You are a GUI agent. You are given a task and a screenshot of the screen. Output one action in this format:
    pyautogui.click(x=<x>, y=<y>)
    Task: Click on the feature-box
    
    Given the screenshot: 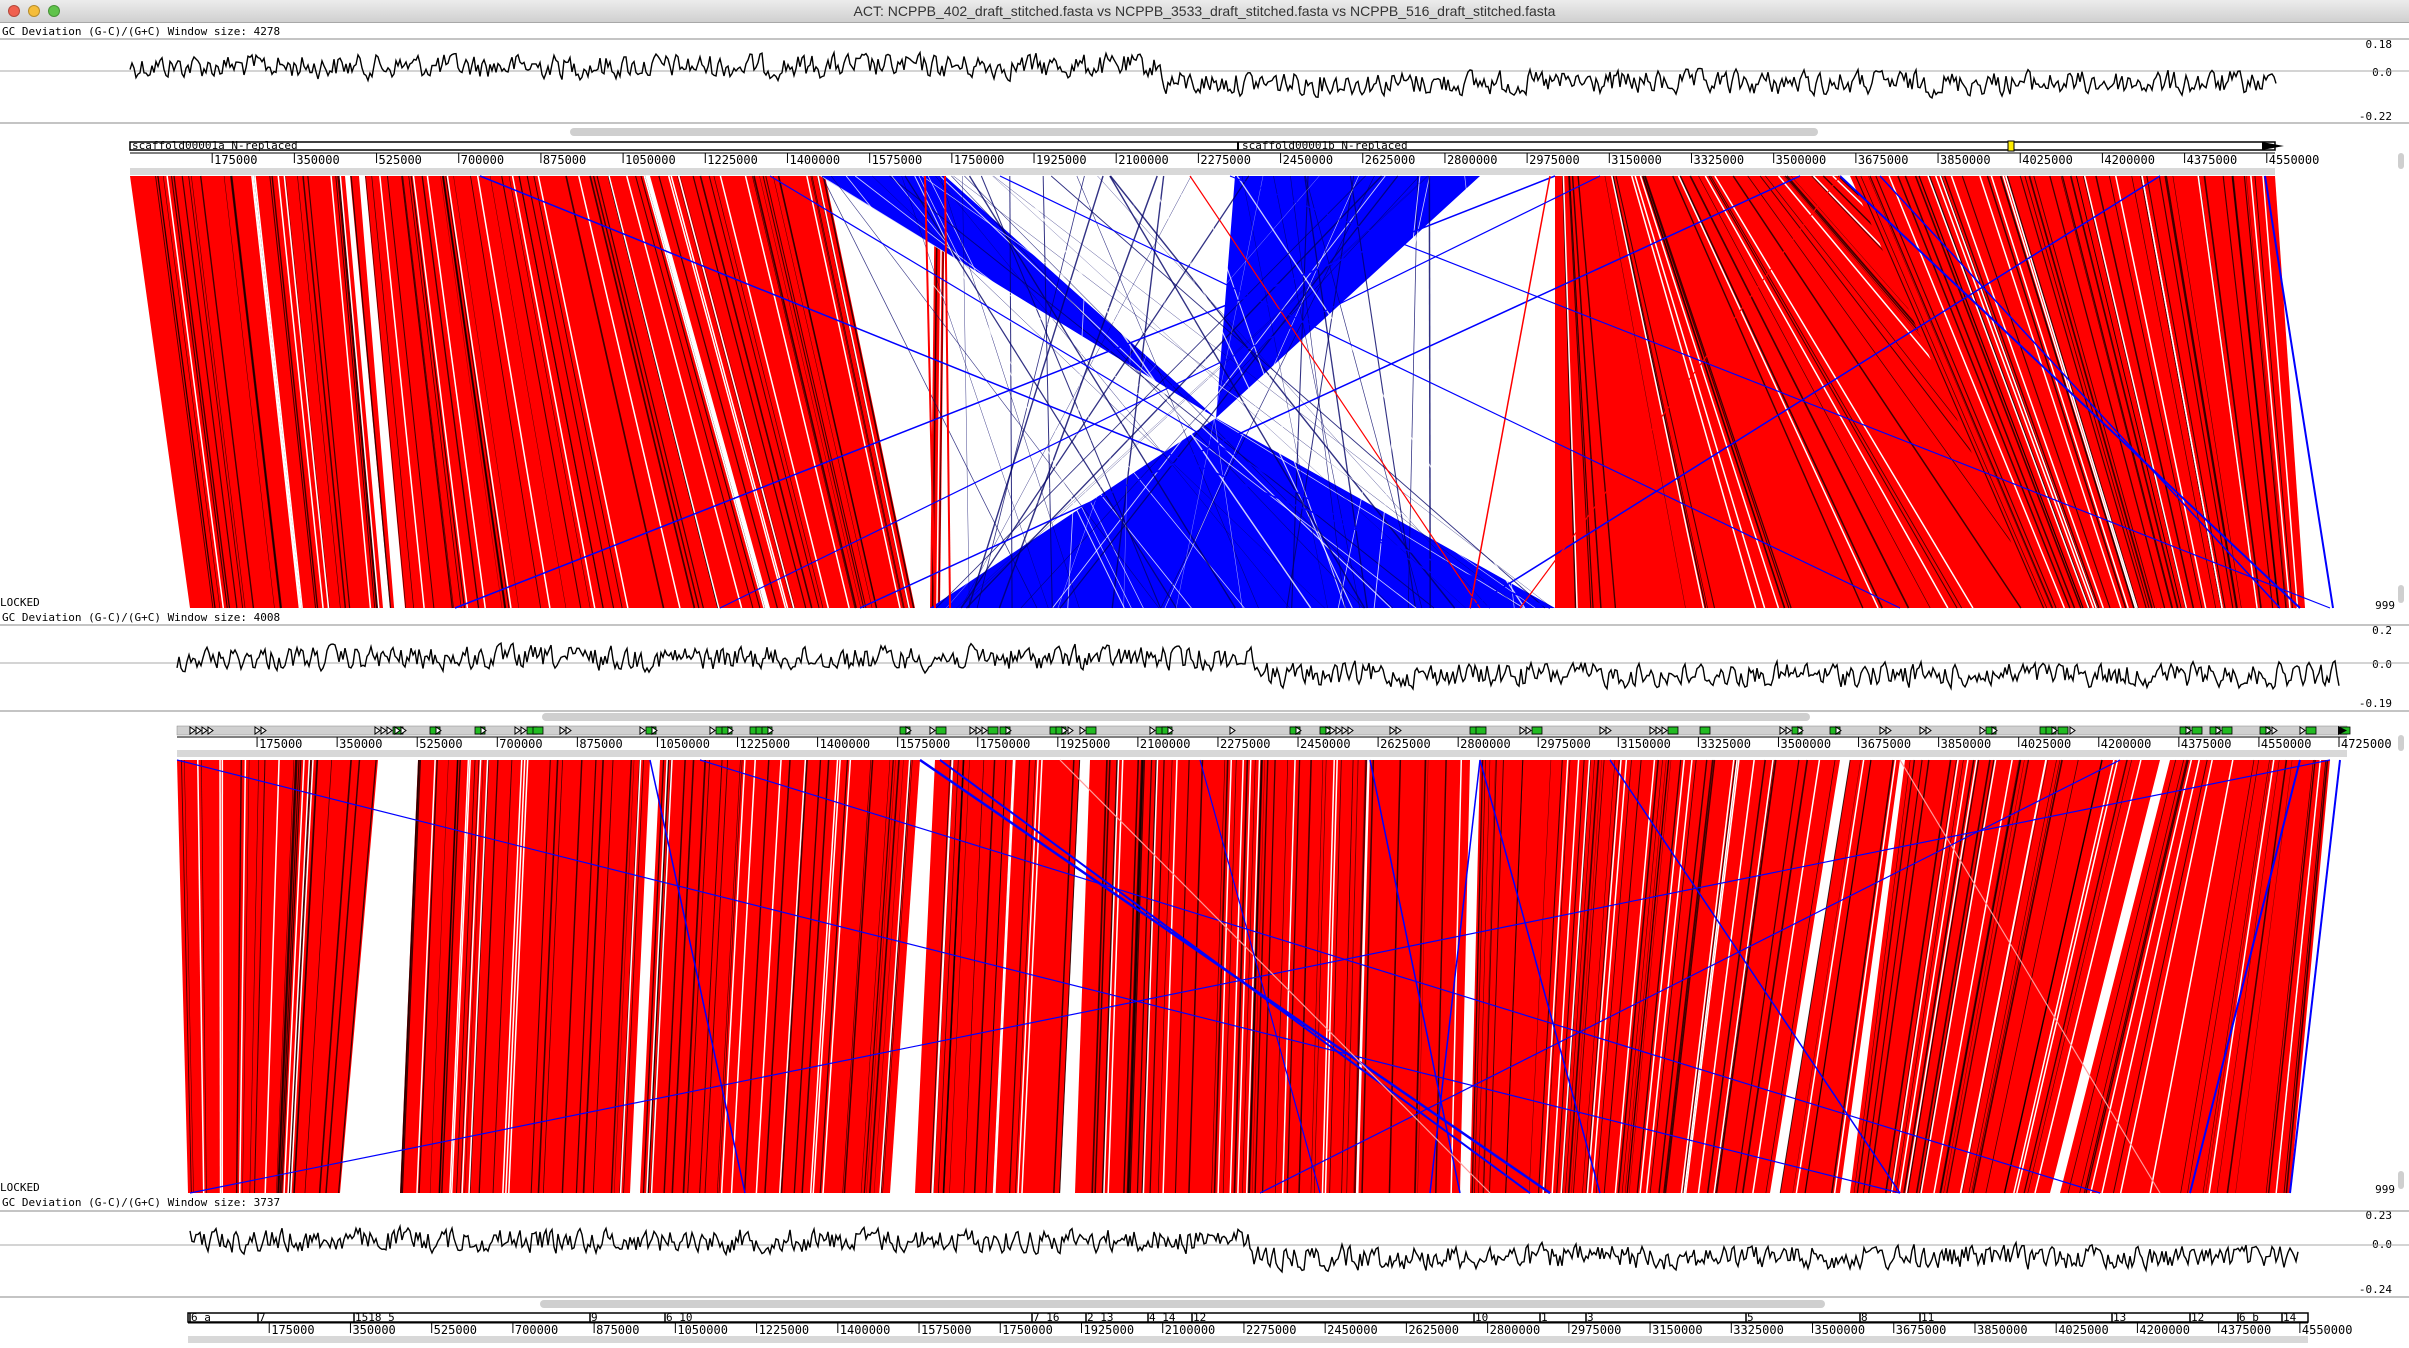 What is the action you would take?
    pyautogui.click(x=1091, y=730)
    